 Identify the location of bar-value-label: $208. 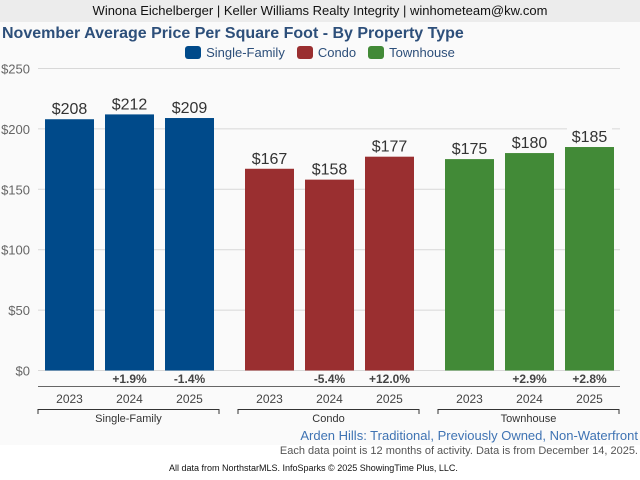
(70, 109).